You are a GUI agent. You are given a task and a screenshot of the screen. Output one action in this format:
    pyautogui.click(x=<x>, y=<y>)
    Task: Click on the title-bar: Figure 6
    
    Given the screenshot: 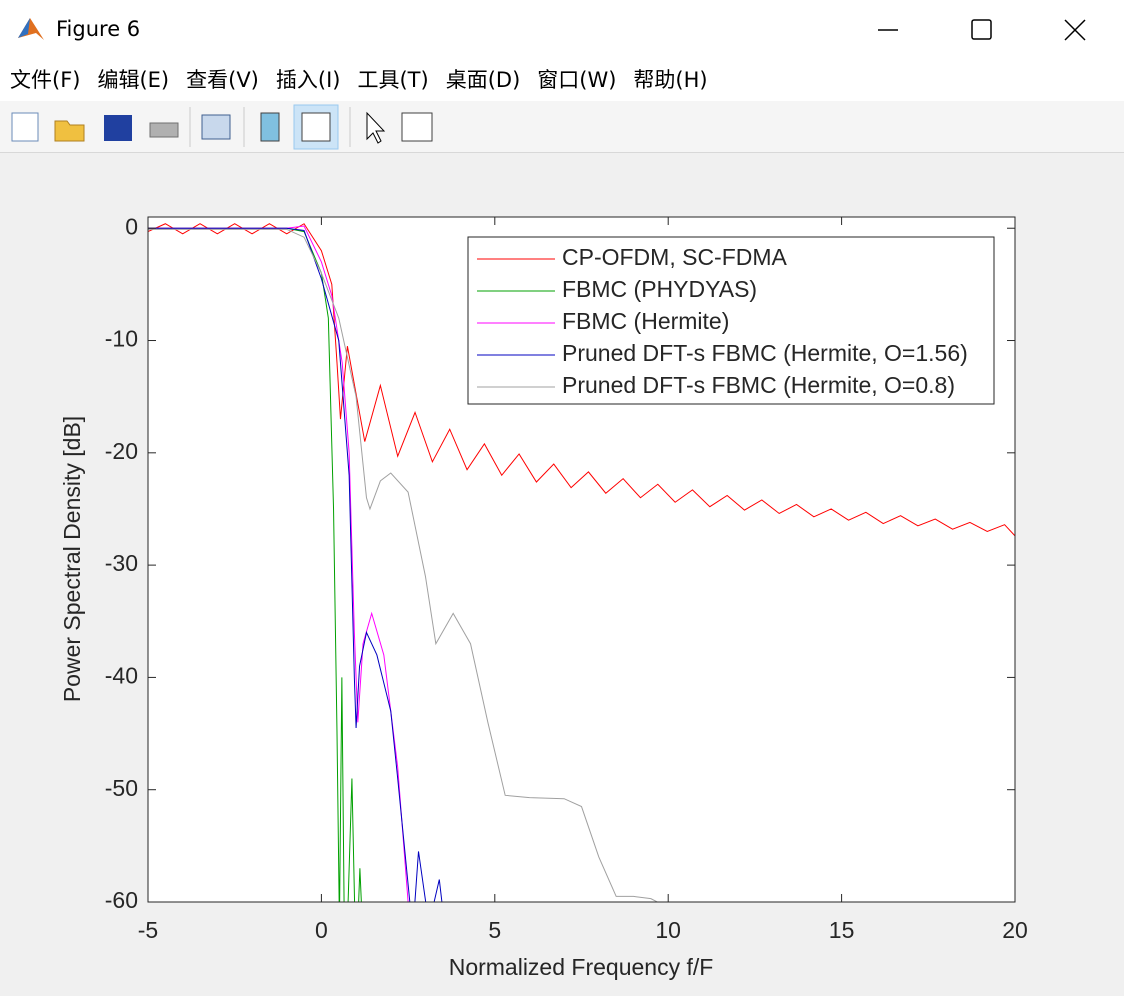 What is the action you would take?
    pyautogui.click(x=562, y=28)
    